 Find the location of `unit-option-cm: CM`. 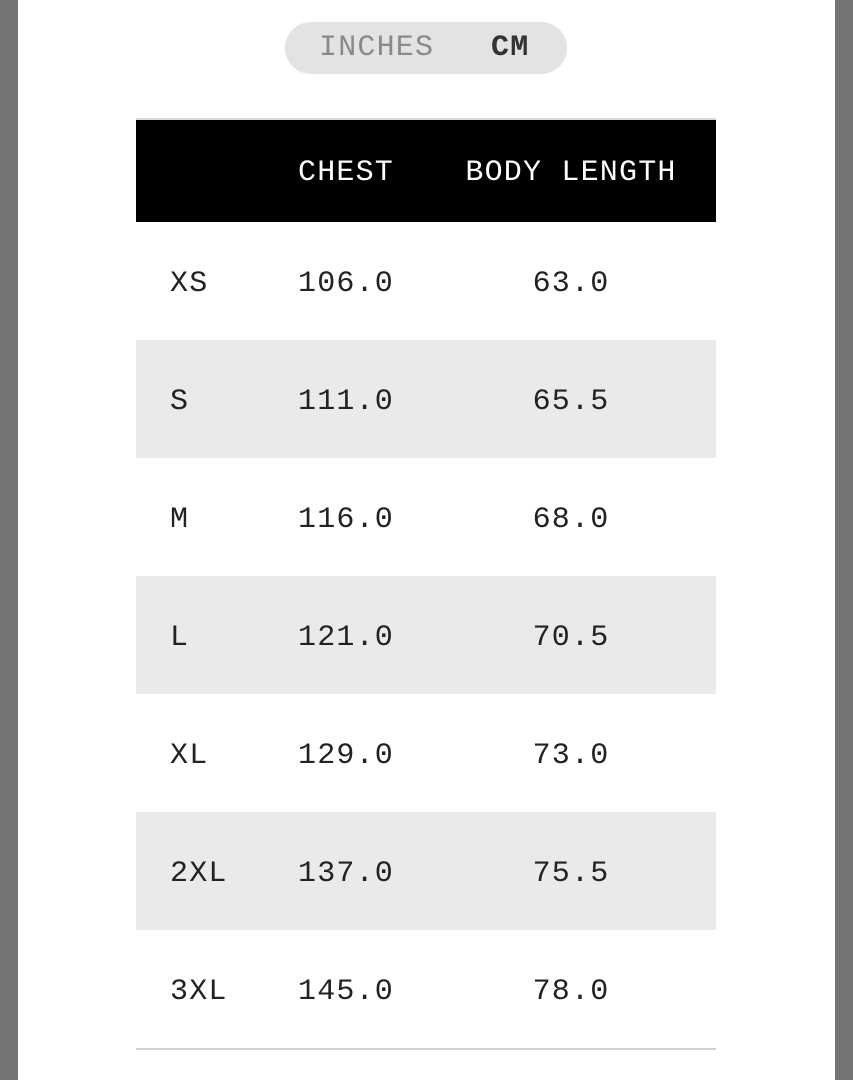

unit-option-cm: CM is located at coordinates (510, 48).